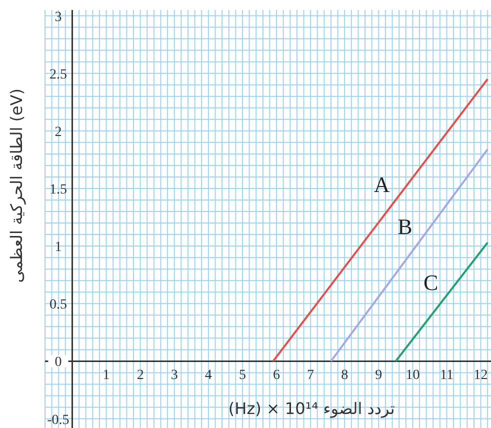  I want to click on y-tick-label: 2, so click(58, 132).